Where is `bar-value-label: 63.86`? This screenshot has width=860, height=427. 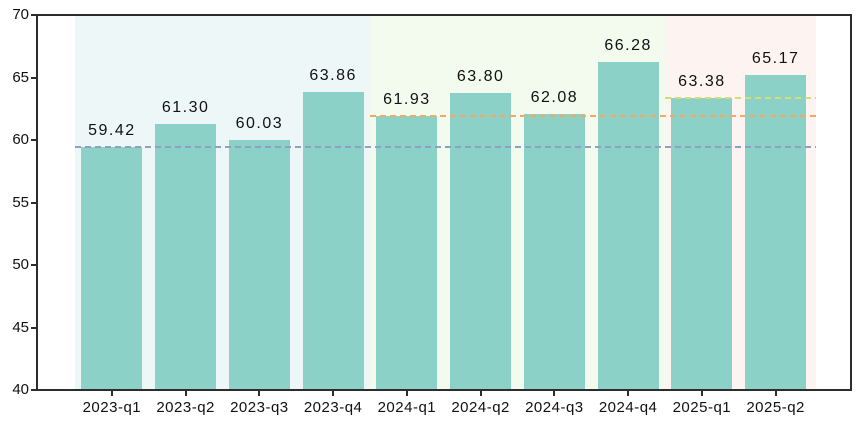 bar-value-label: 63.86 is located at coordinates (333, 75).